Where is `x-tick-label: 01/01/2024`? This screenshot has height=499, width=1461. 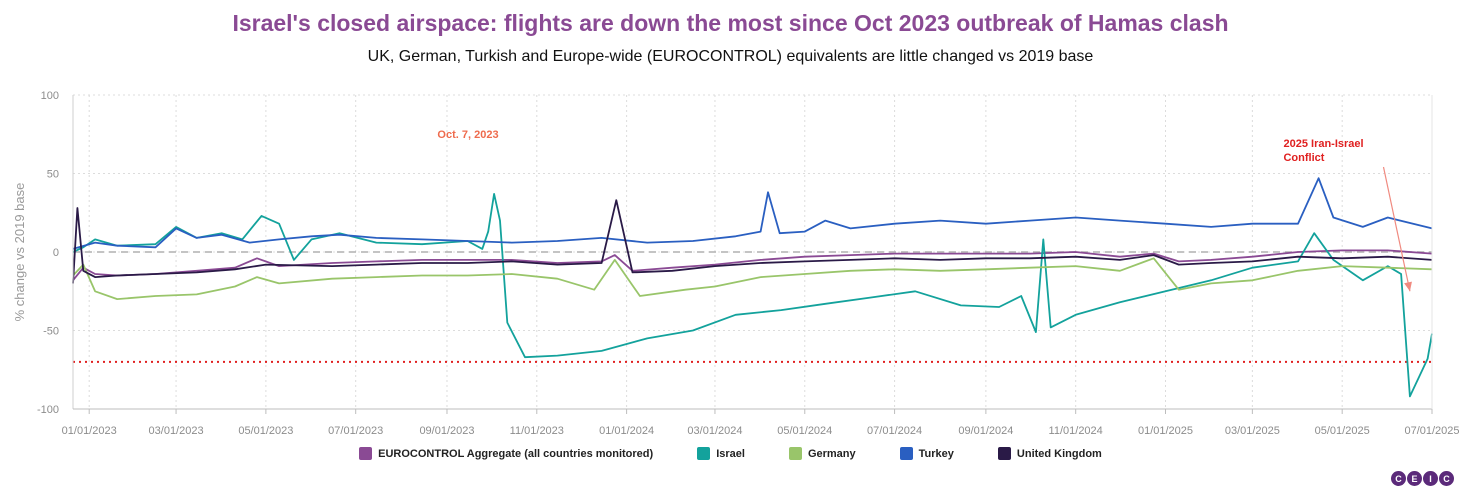
x-tick-label: 01/01/2024 is located at coordinates (626, 431).